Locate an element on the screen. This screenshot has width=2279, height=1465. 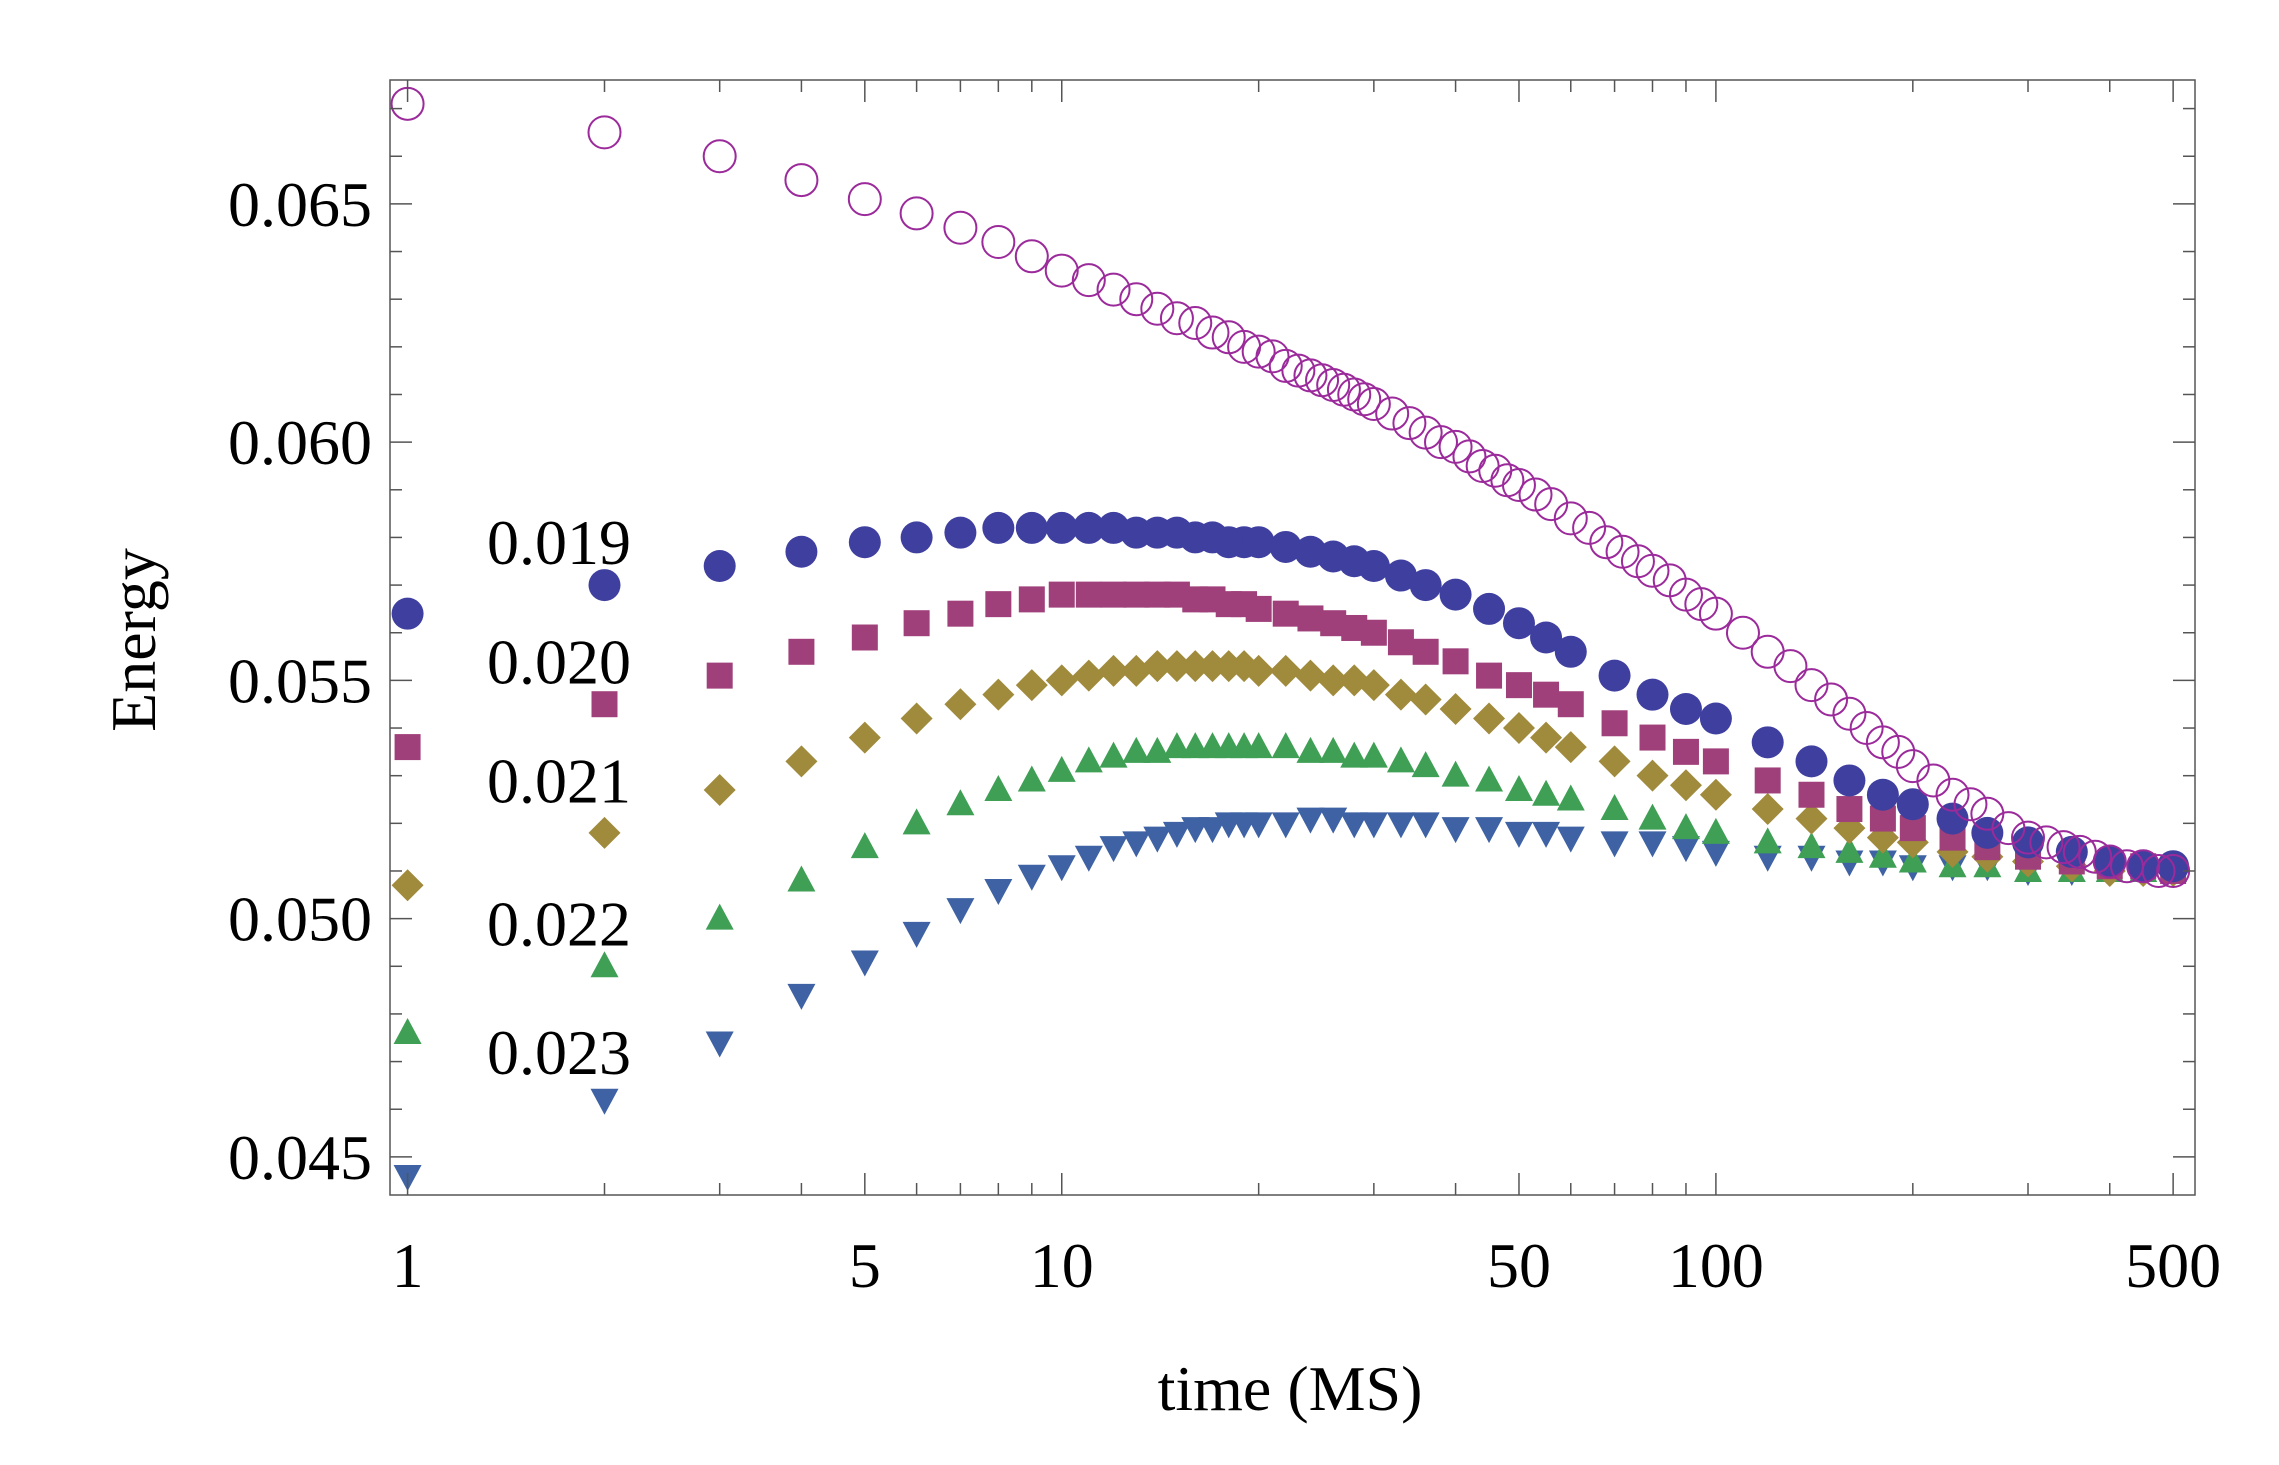
y-tick-label: 0.065 is located at coordinates (300, 204).